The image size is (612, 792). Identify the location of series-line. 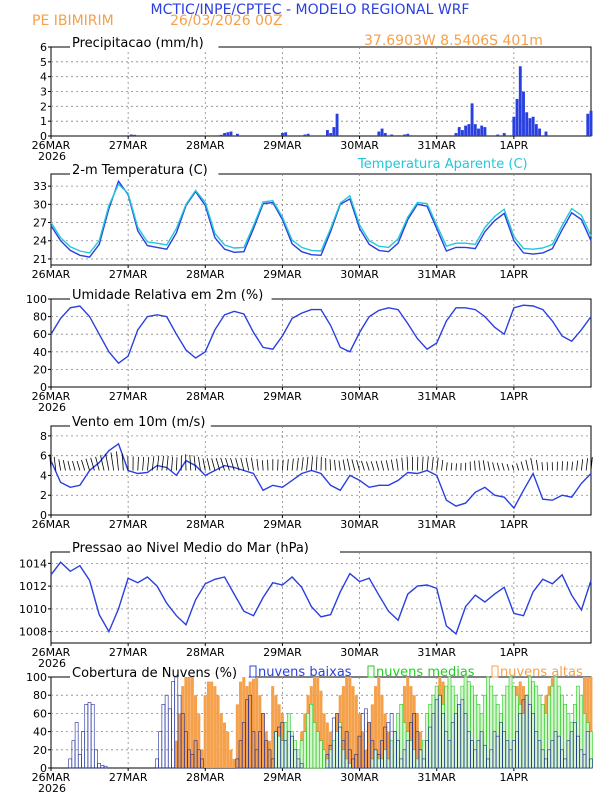
(321, 476).